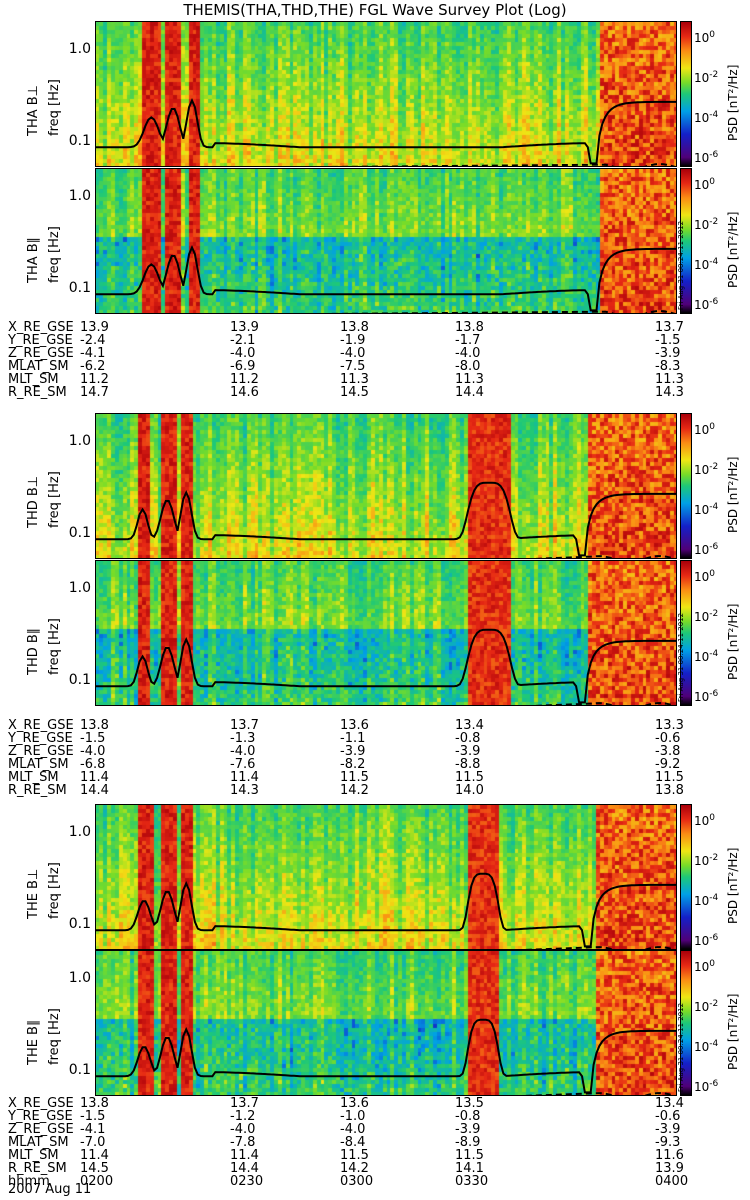 The width and height of the screenshot is (750, 1200). I want to click on ephemeris-value: -1.3, so click(243, 738).